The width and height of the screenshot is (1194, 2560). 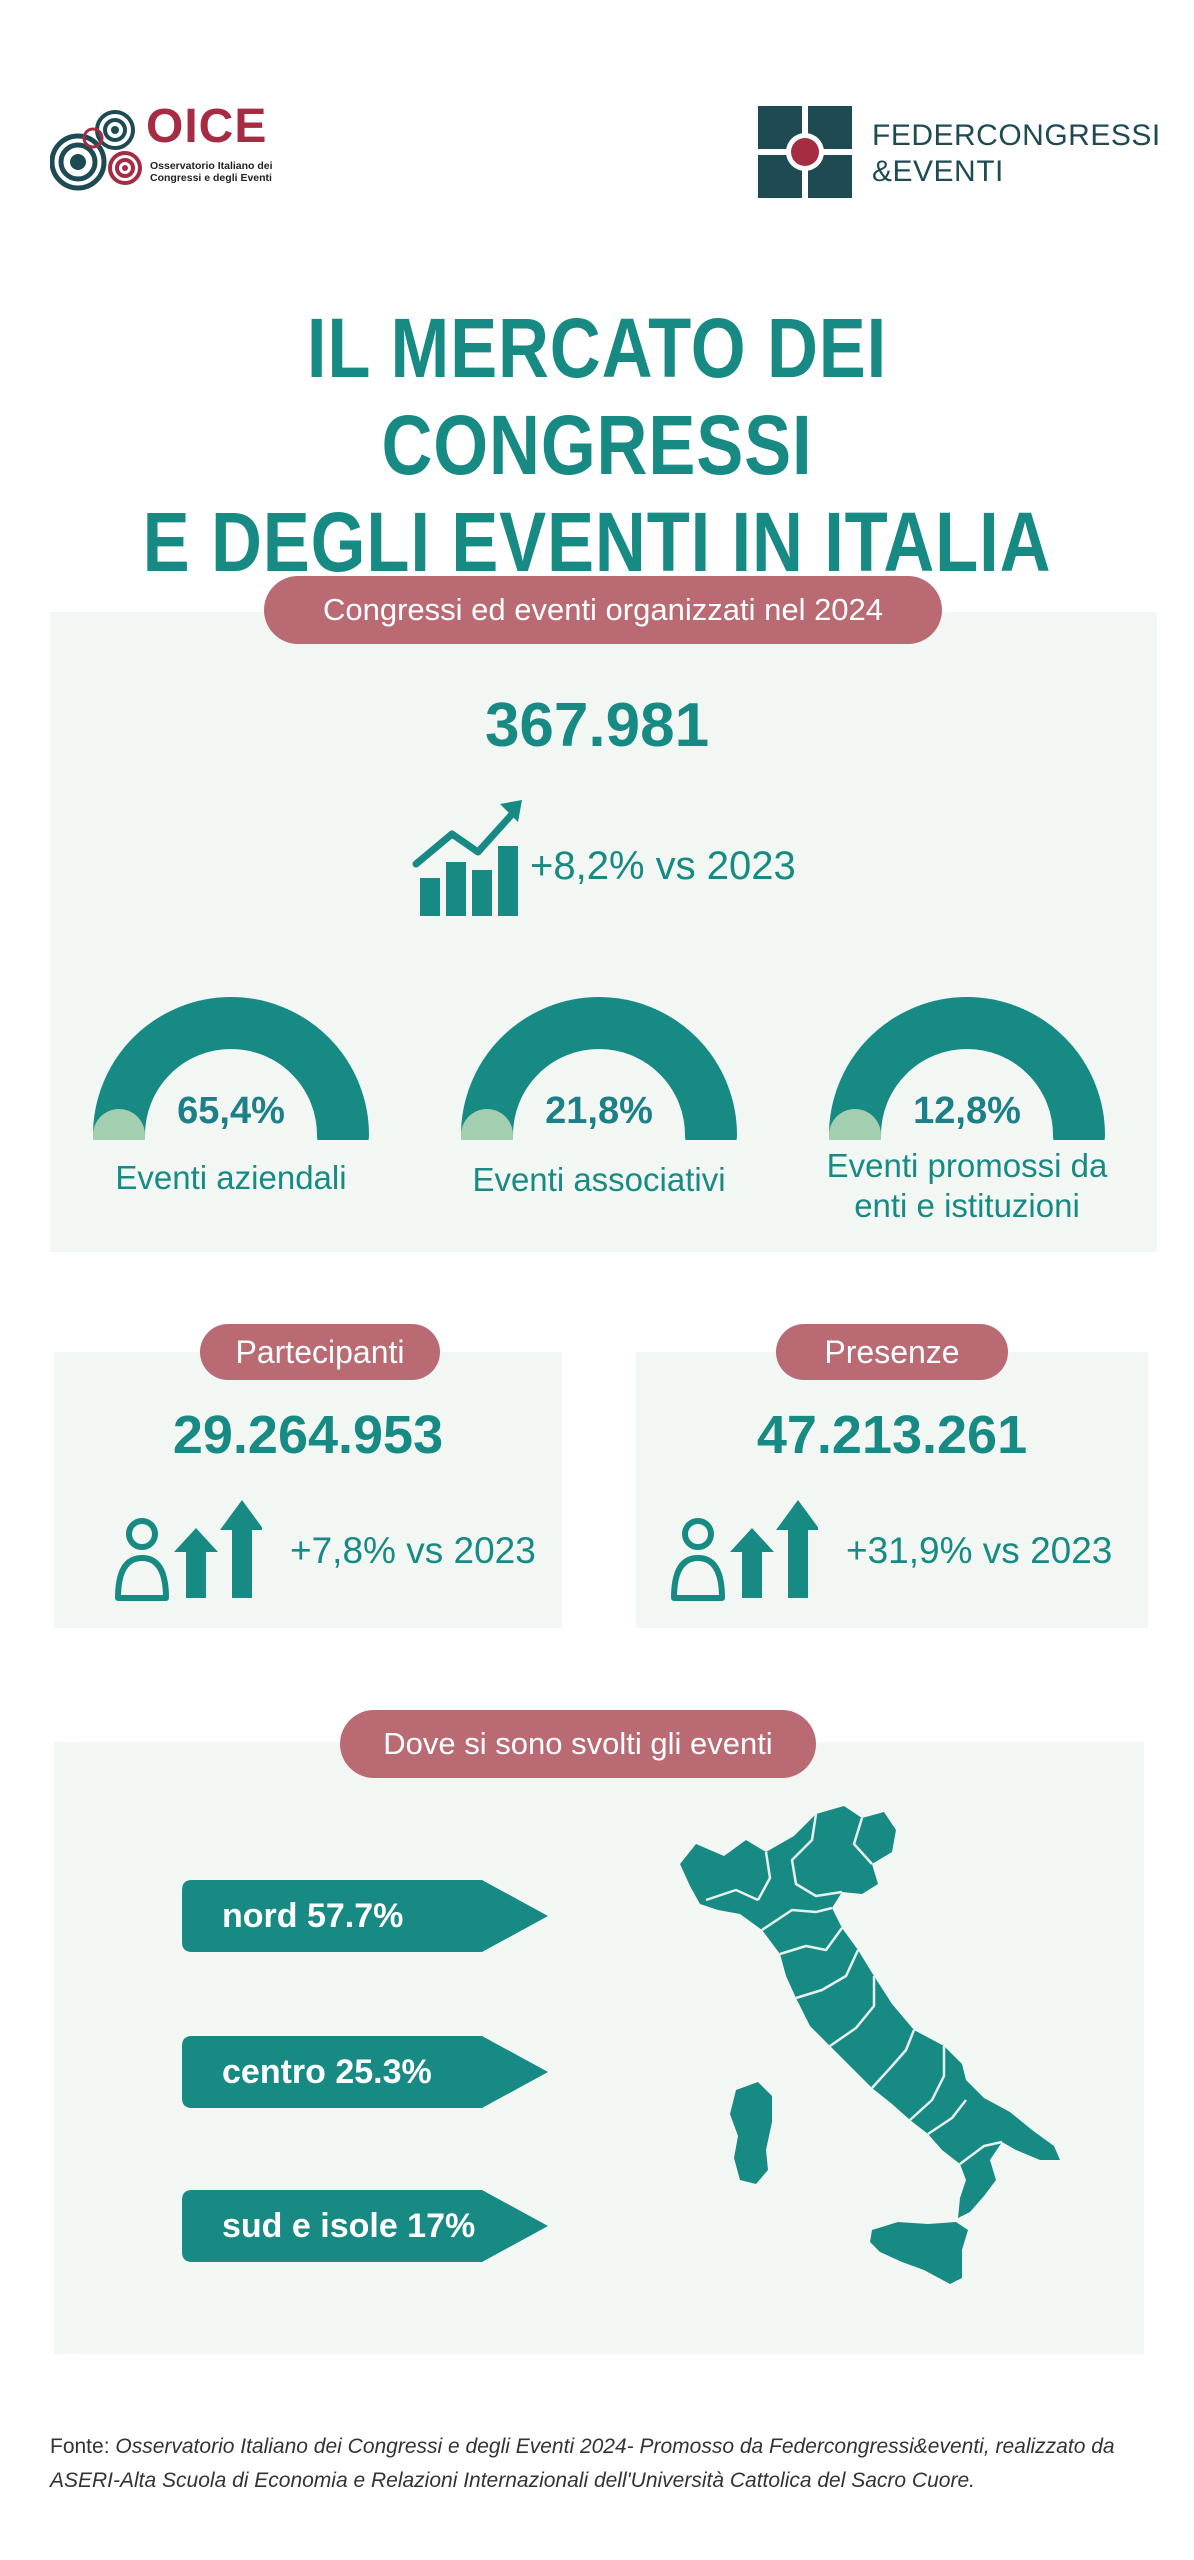 I want to click on presences-delta: +31,9% vs 2023, so click(x=979, y=1550).